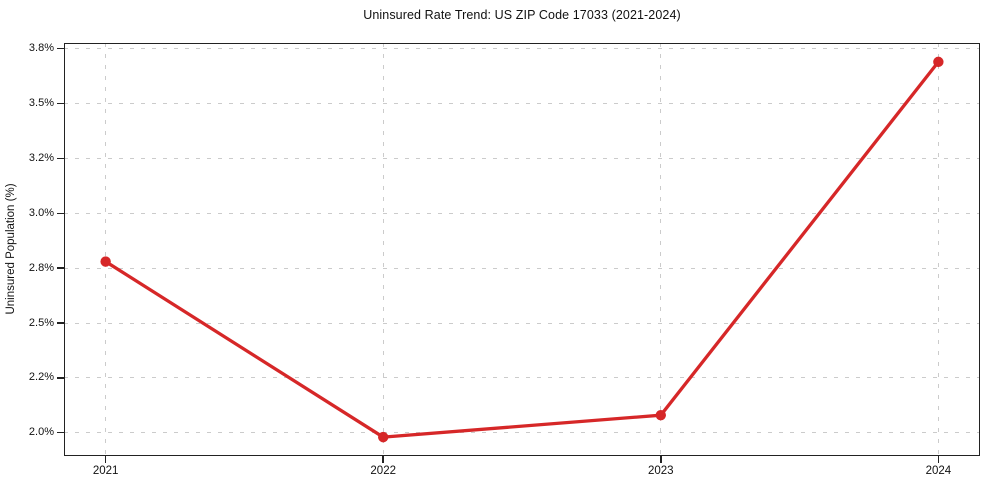 This screenshot has height=490, width=989. What do you see at coordinates (41, 322) in the screenshot?
I see `y-tick-label: 2.5%` at bounding box center [41, 322].